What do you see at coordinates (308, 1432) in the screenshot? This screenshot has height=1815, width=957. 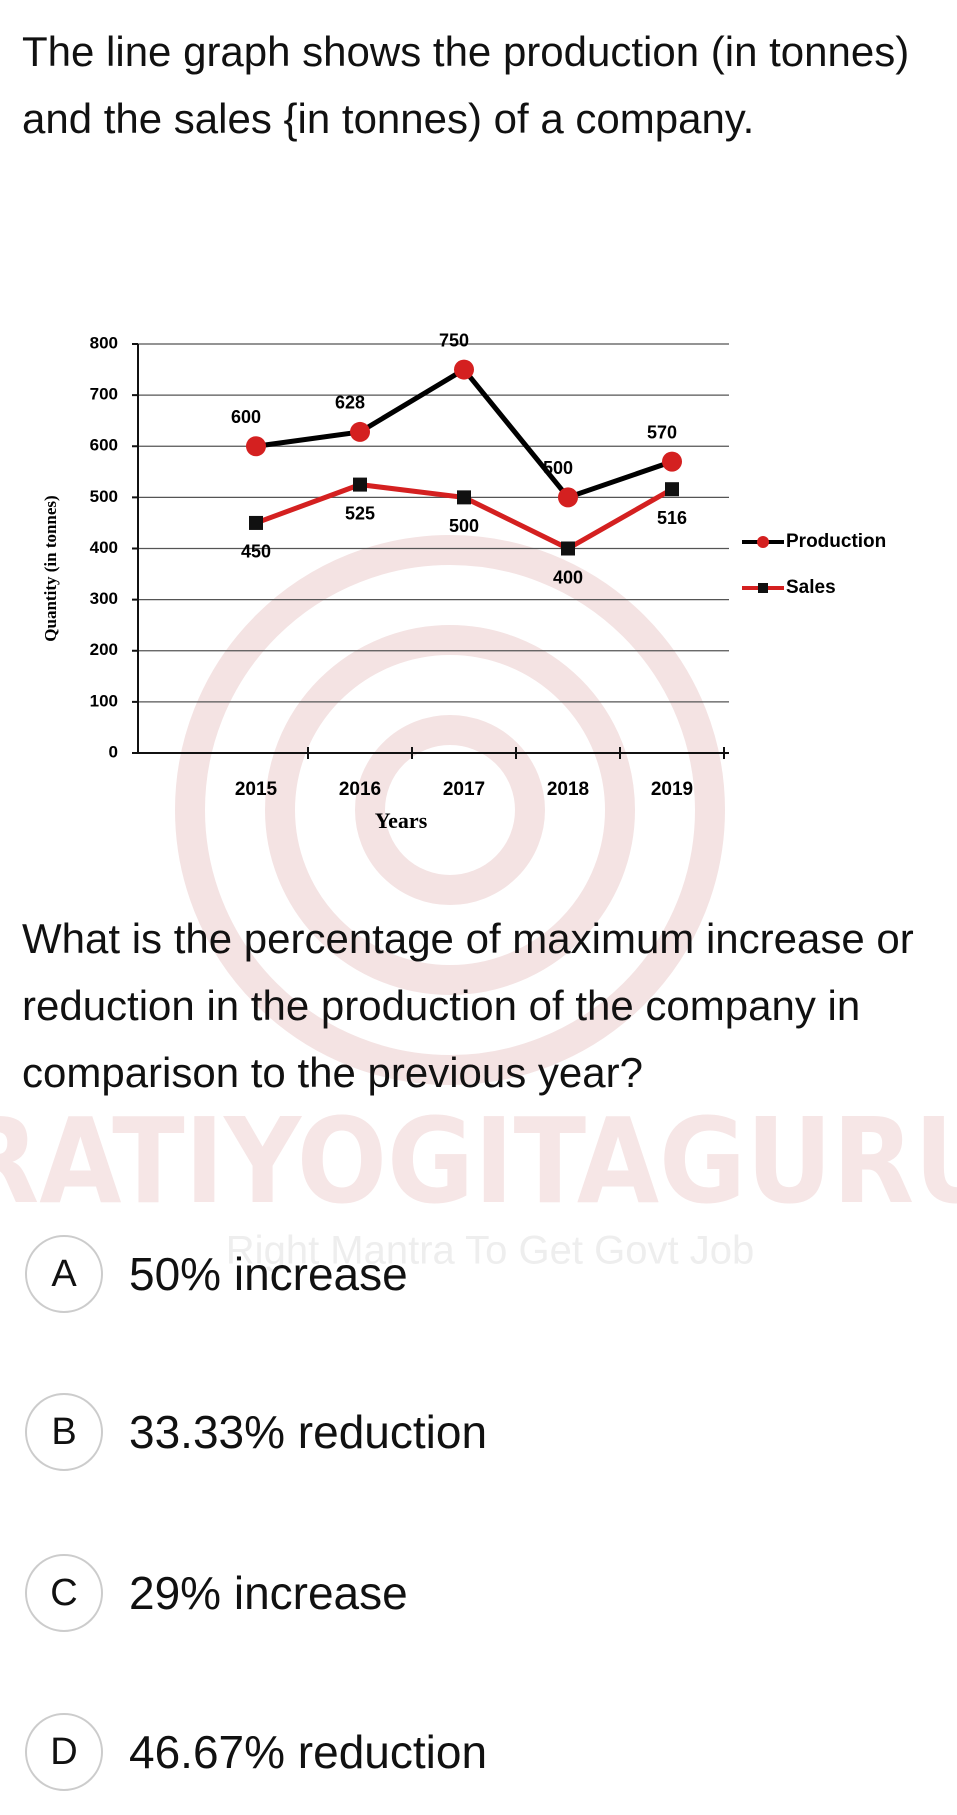 I see `option-text: 33.33% reduction` at bounding box center [308, 1432].